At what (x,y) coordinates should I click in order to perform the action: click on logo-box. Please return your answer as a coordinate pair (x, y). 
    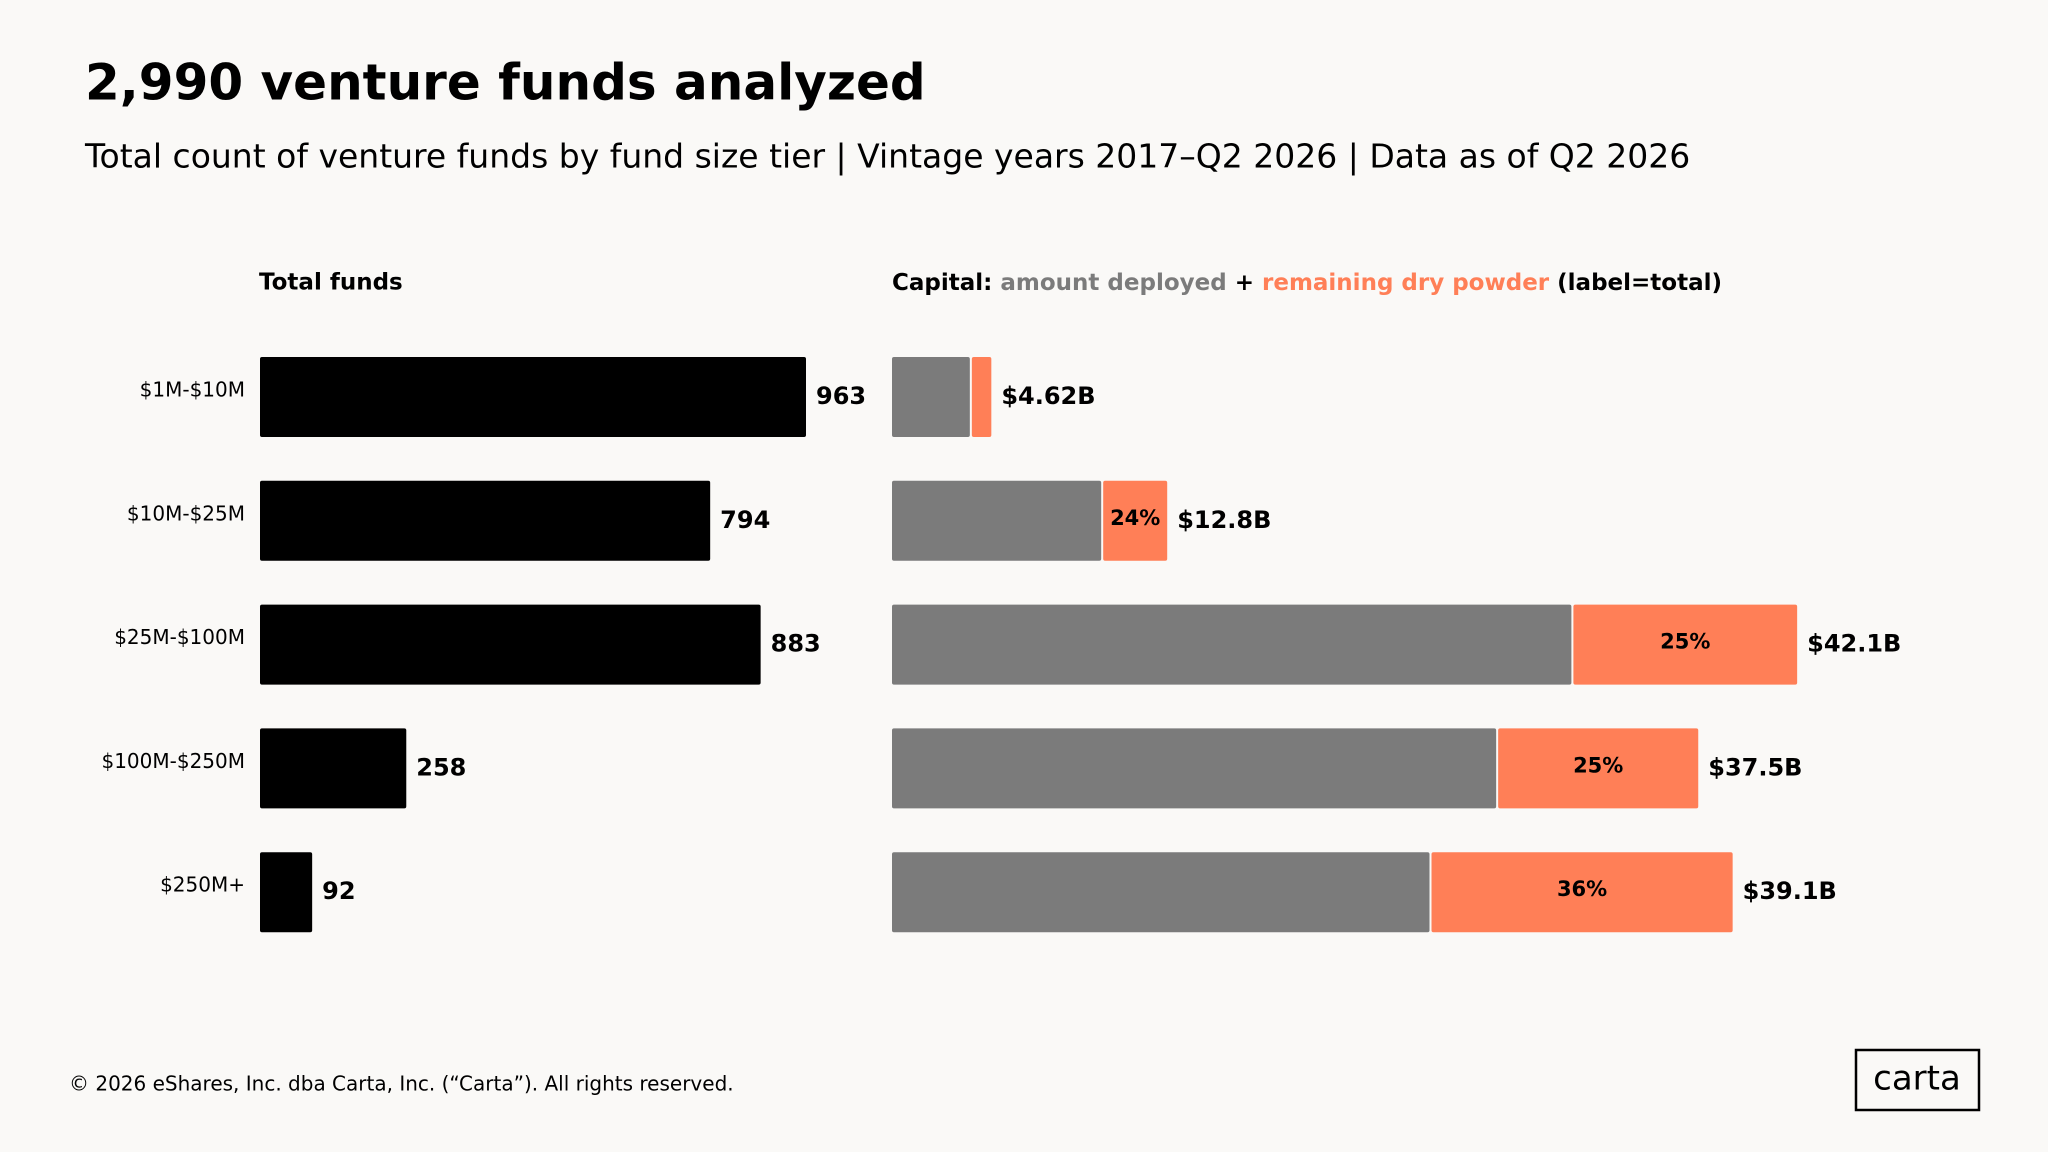
    Looking at the image, I should click on (1917, 1080).